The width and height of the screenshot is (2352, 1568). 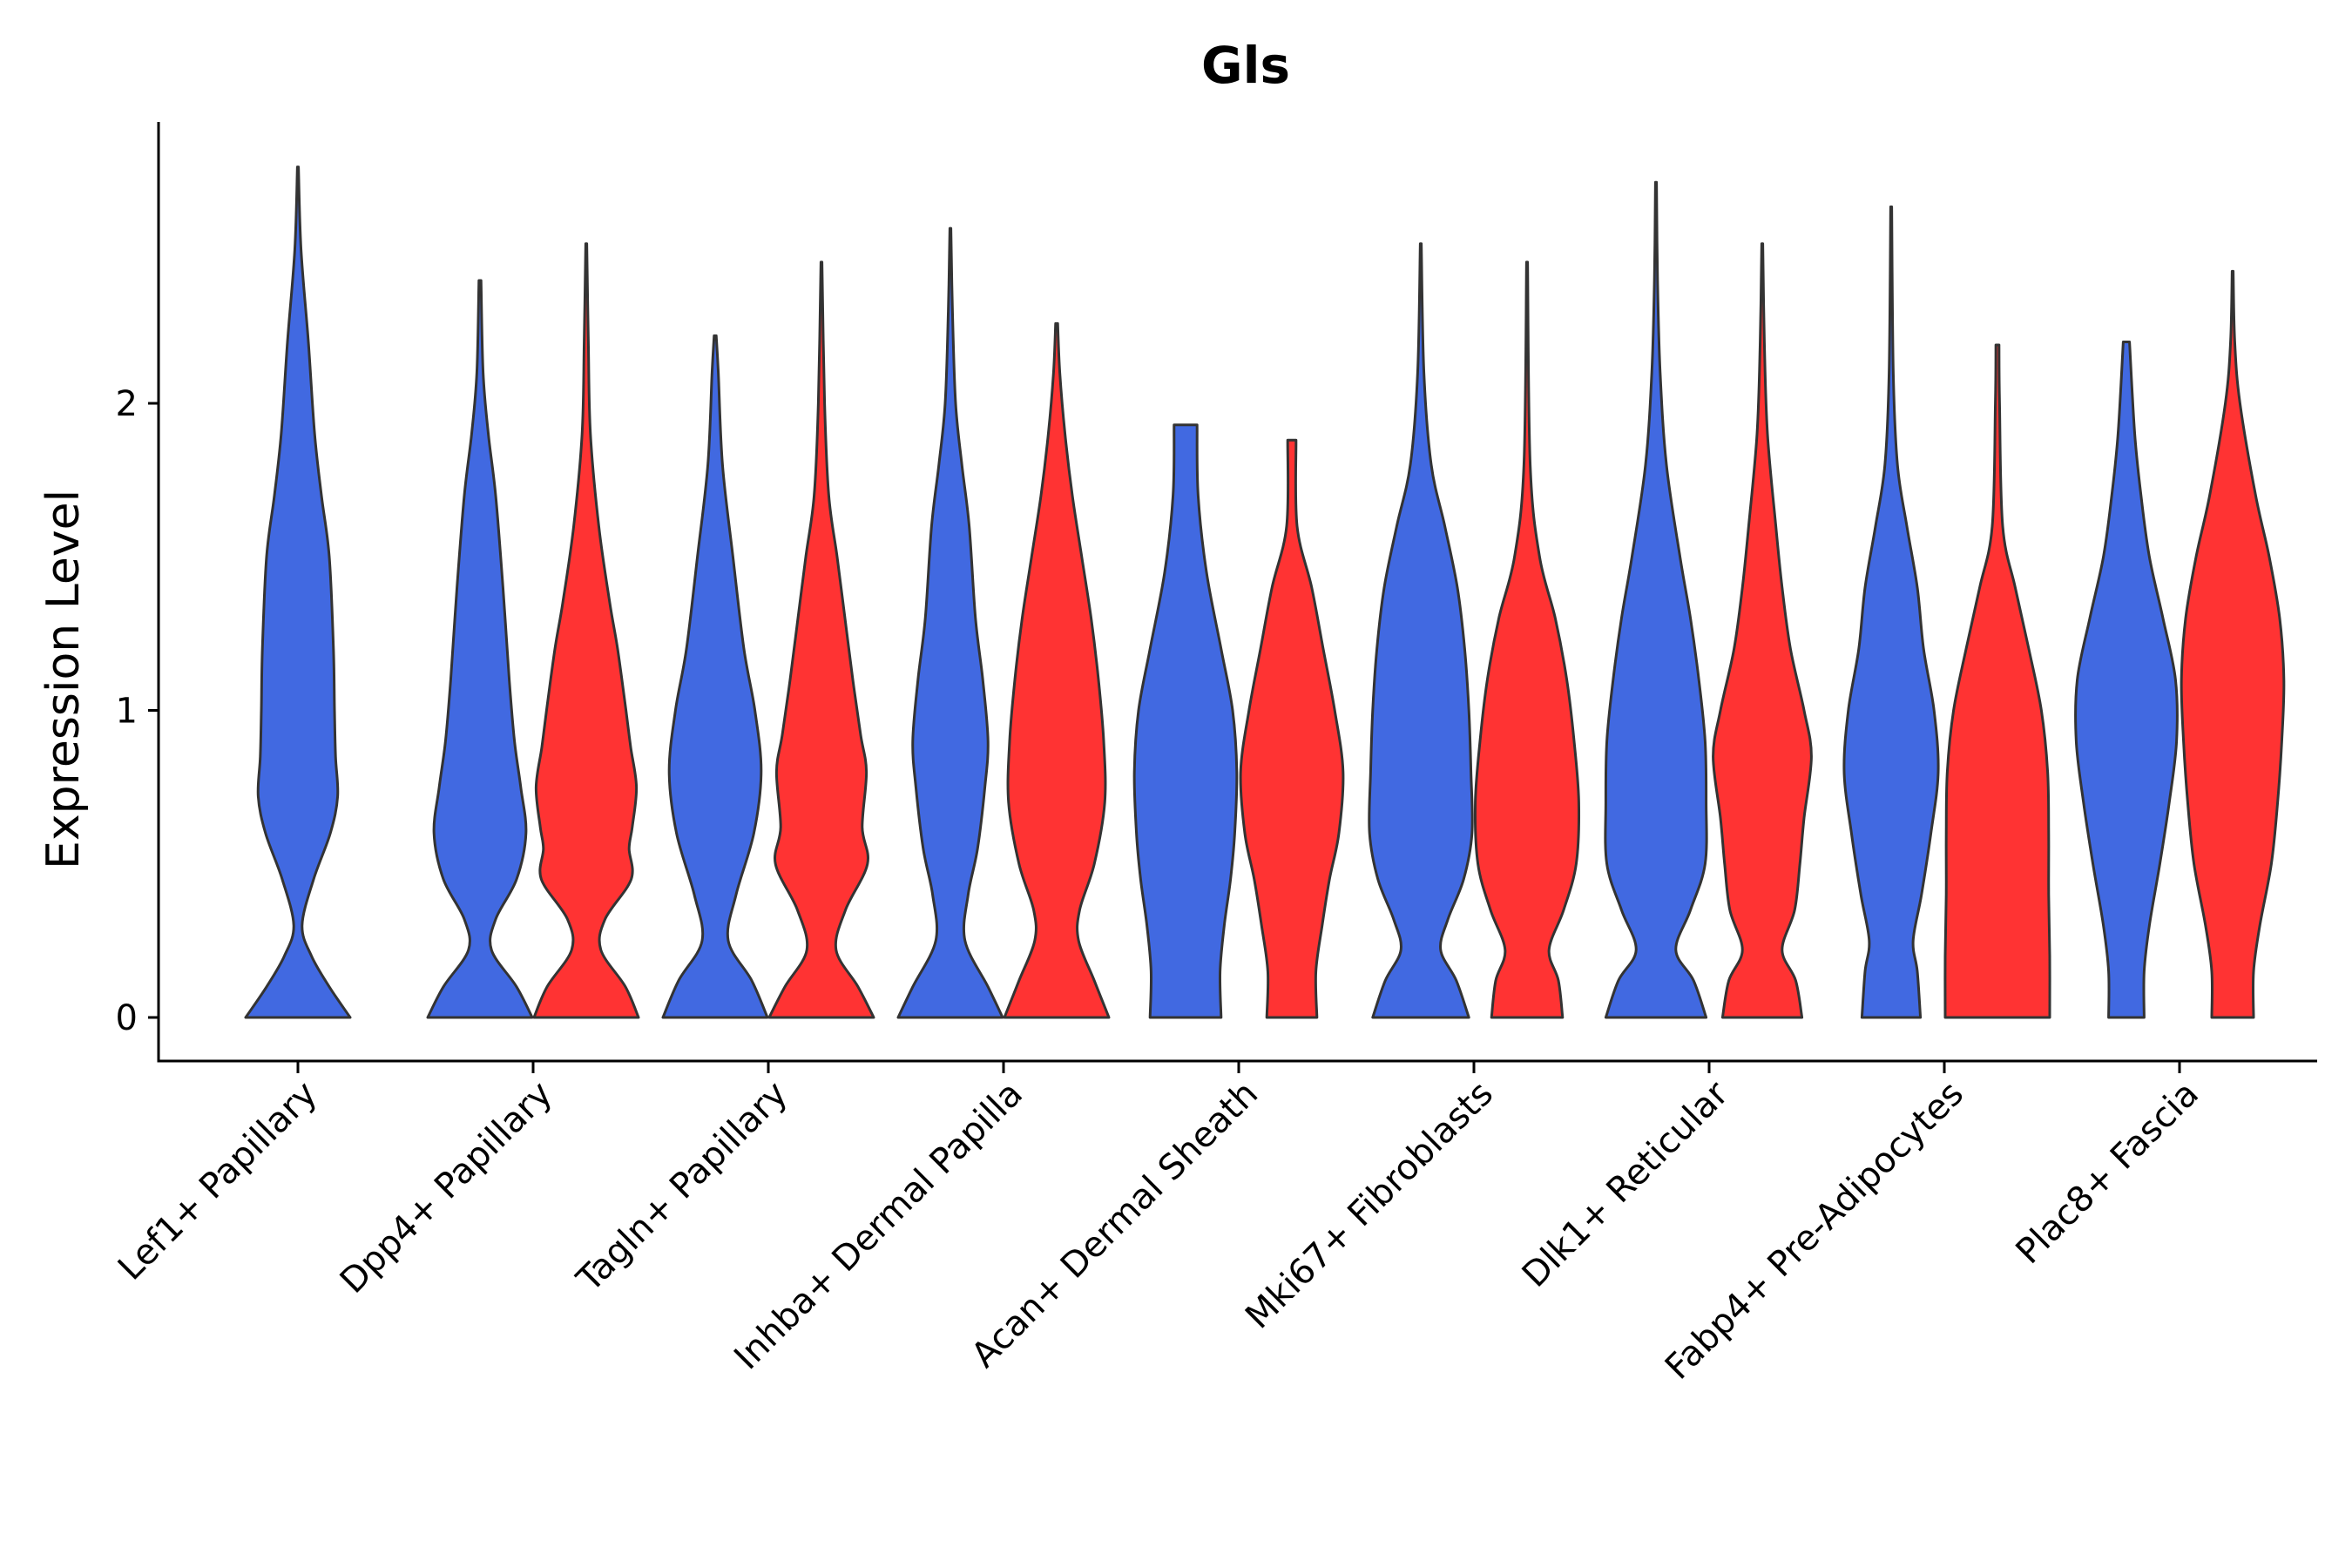 I want to click on x-tick-label: Dlk1+ Reticular, so click(x=1626, y=1184).